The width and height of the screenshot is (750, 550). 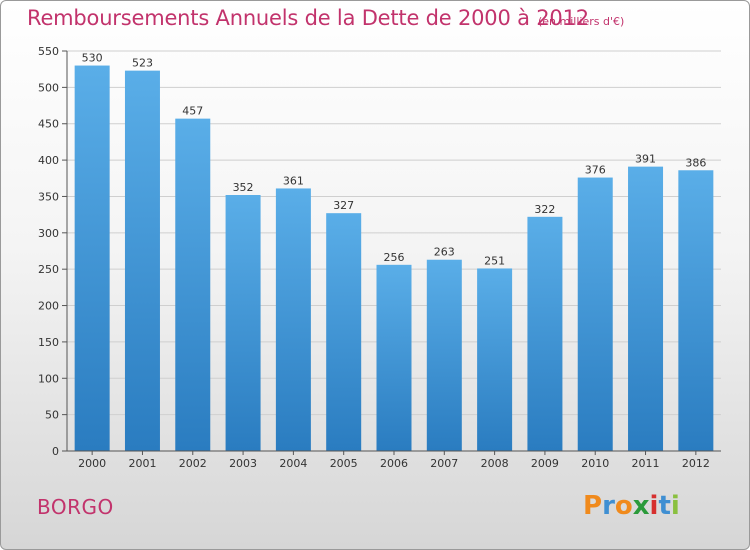 I want to click on logo-letter: x, so click(x=641, y=506).